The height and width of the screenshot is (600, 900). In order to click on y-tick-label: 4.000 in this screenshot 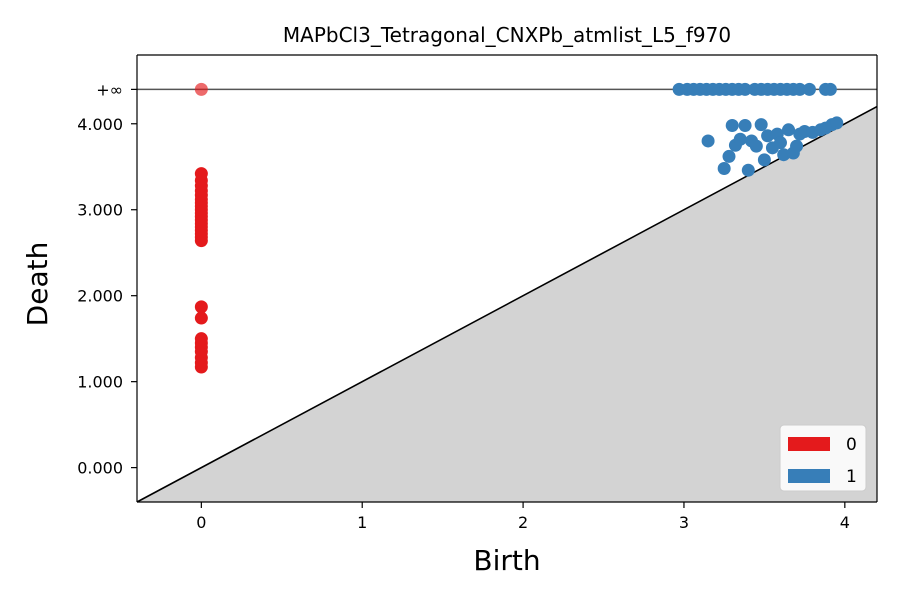, I will do `click(100, 124)`.